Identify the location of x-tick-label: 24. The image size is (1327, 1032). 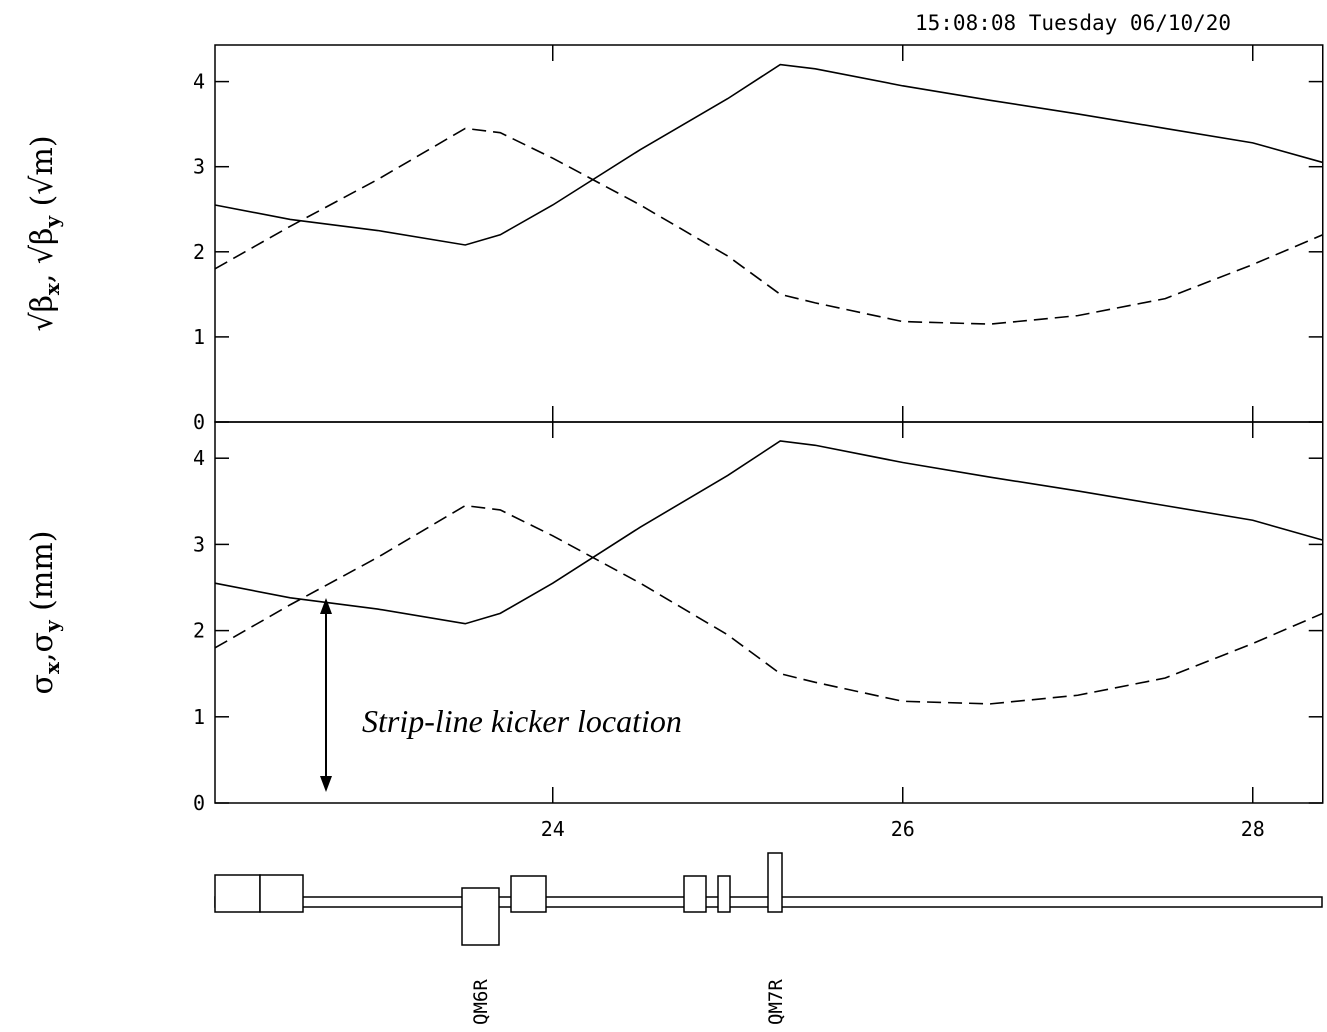
(553, 829).